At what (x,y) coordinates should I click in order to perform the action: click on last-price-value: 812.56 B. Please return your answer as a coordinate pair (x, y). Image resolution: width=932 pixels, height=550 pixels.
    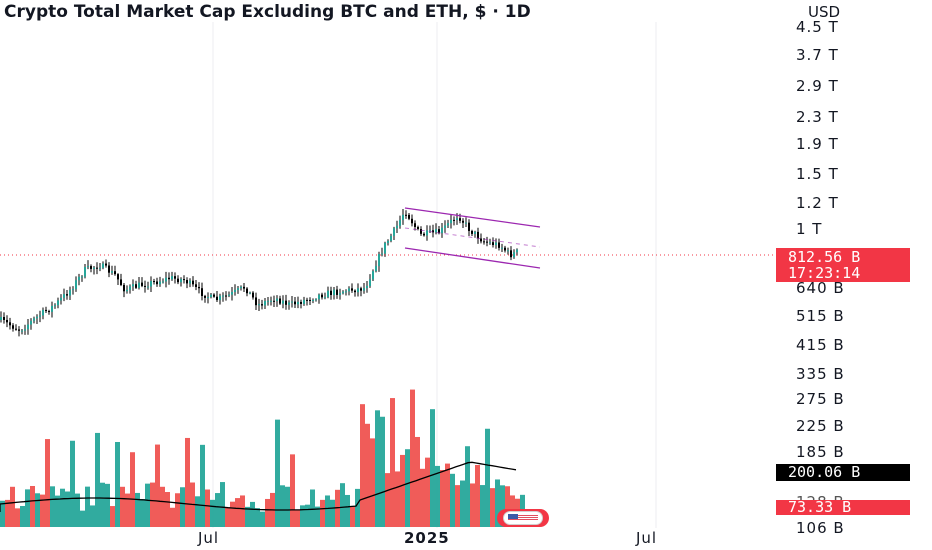
    Looking at the image, I should click on (824, 257).